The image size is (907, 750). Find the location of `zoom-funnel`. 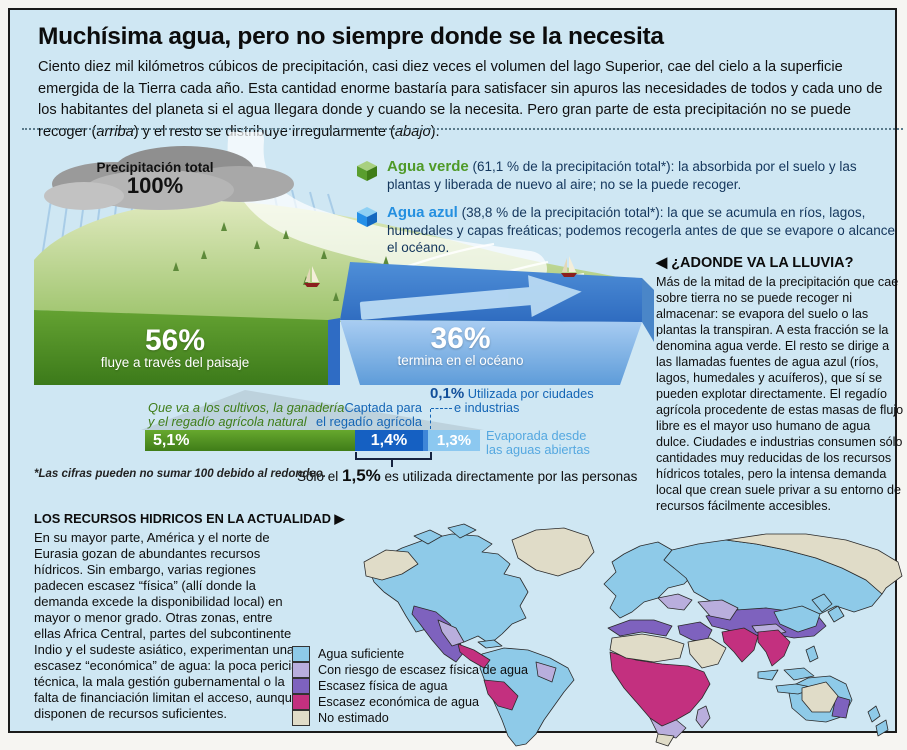

zoom-funnel is located at coordinates (312, 410).